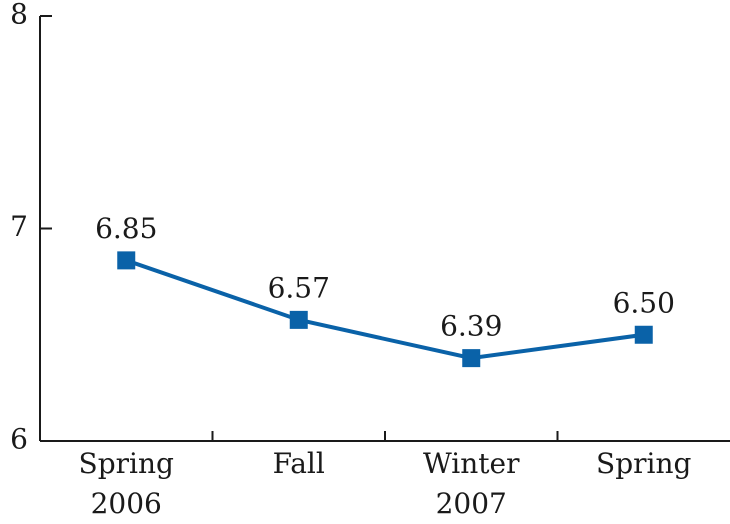 This screenshot has width=730, height=524. Describe the element at coordinates (19, 15) in the screenshot. I see `y-tick-label: 8` at that location.